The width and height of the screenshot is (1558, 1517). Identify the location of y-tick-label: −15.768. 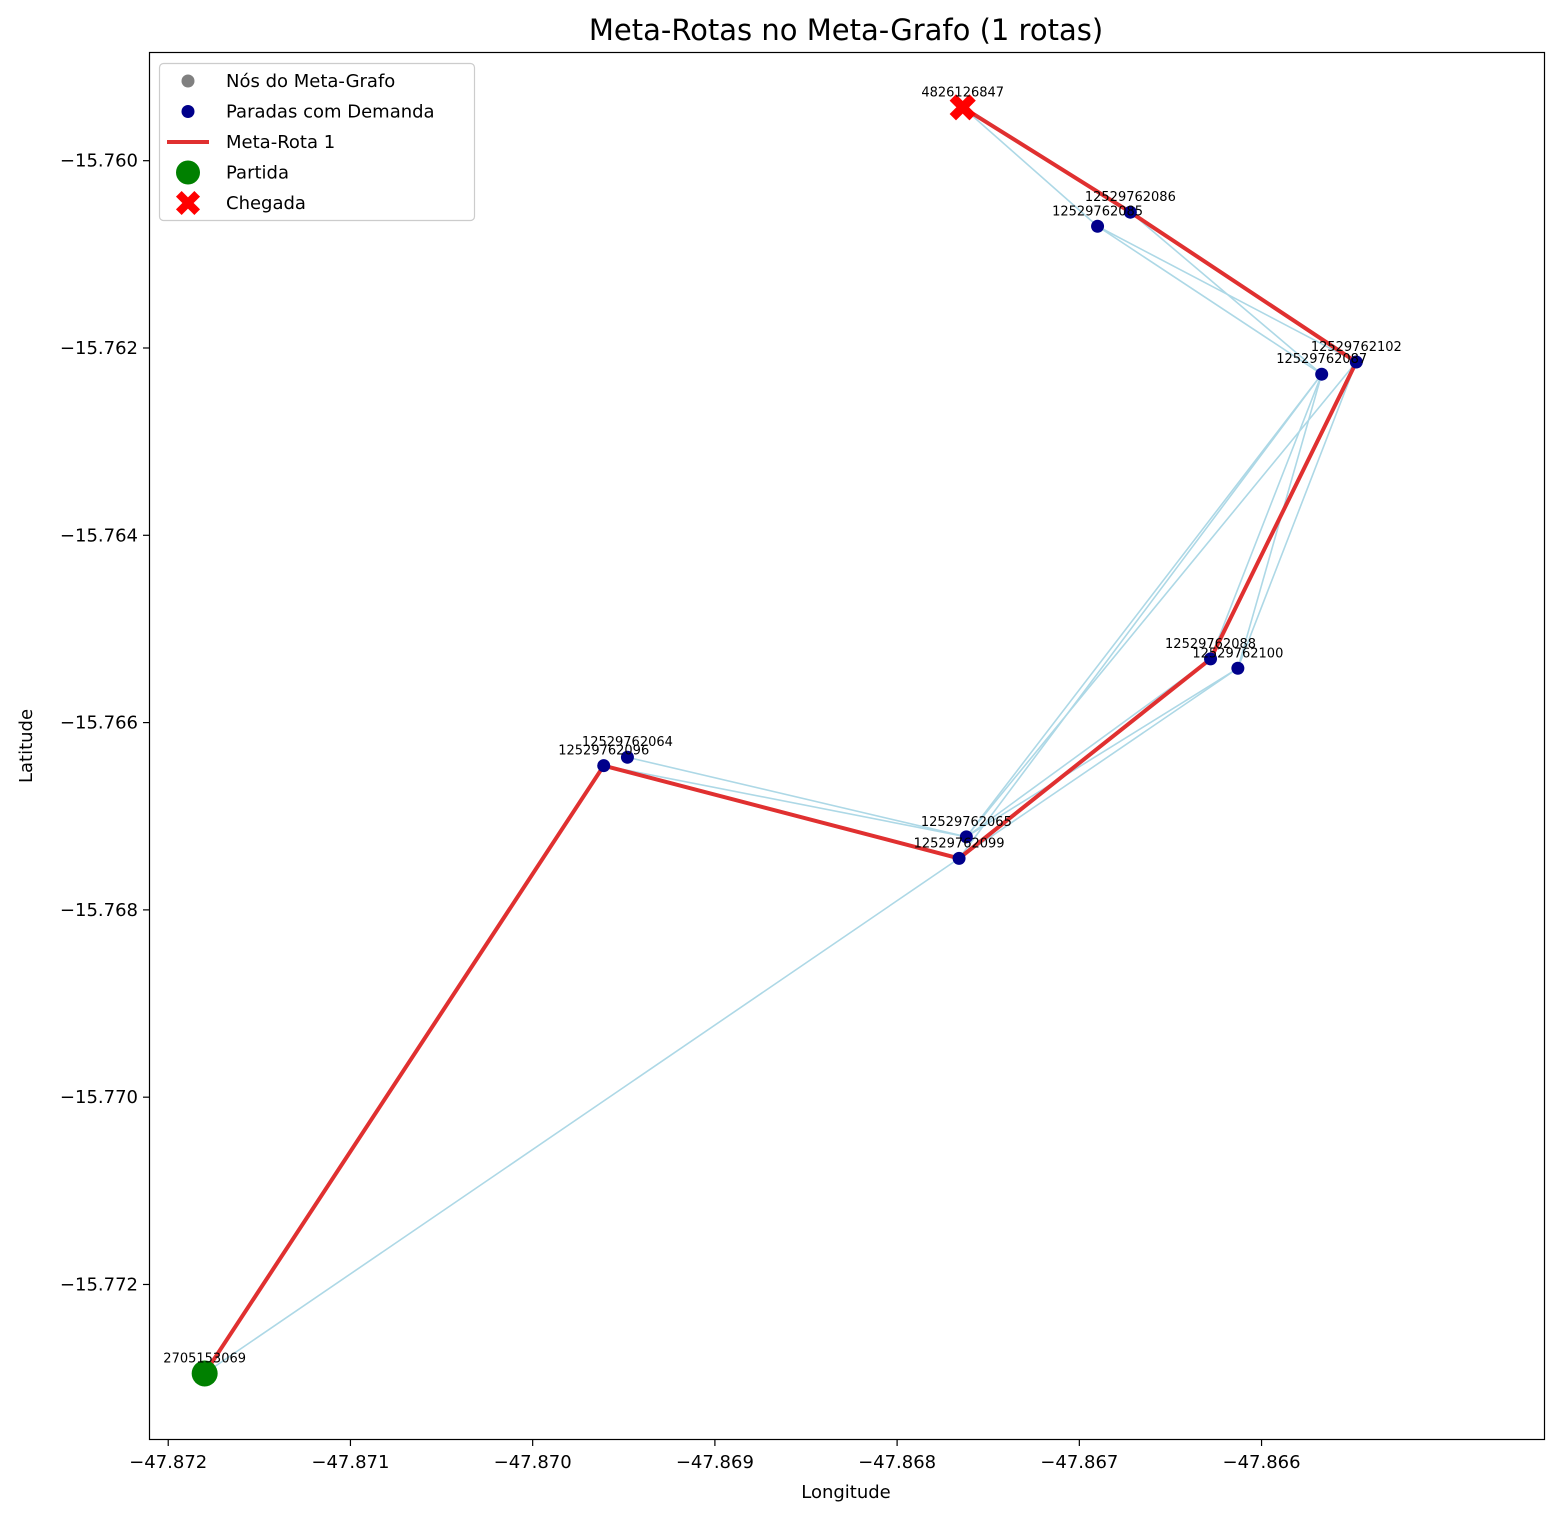
(99, 910).